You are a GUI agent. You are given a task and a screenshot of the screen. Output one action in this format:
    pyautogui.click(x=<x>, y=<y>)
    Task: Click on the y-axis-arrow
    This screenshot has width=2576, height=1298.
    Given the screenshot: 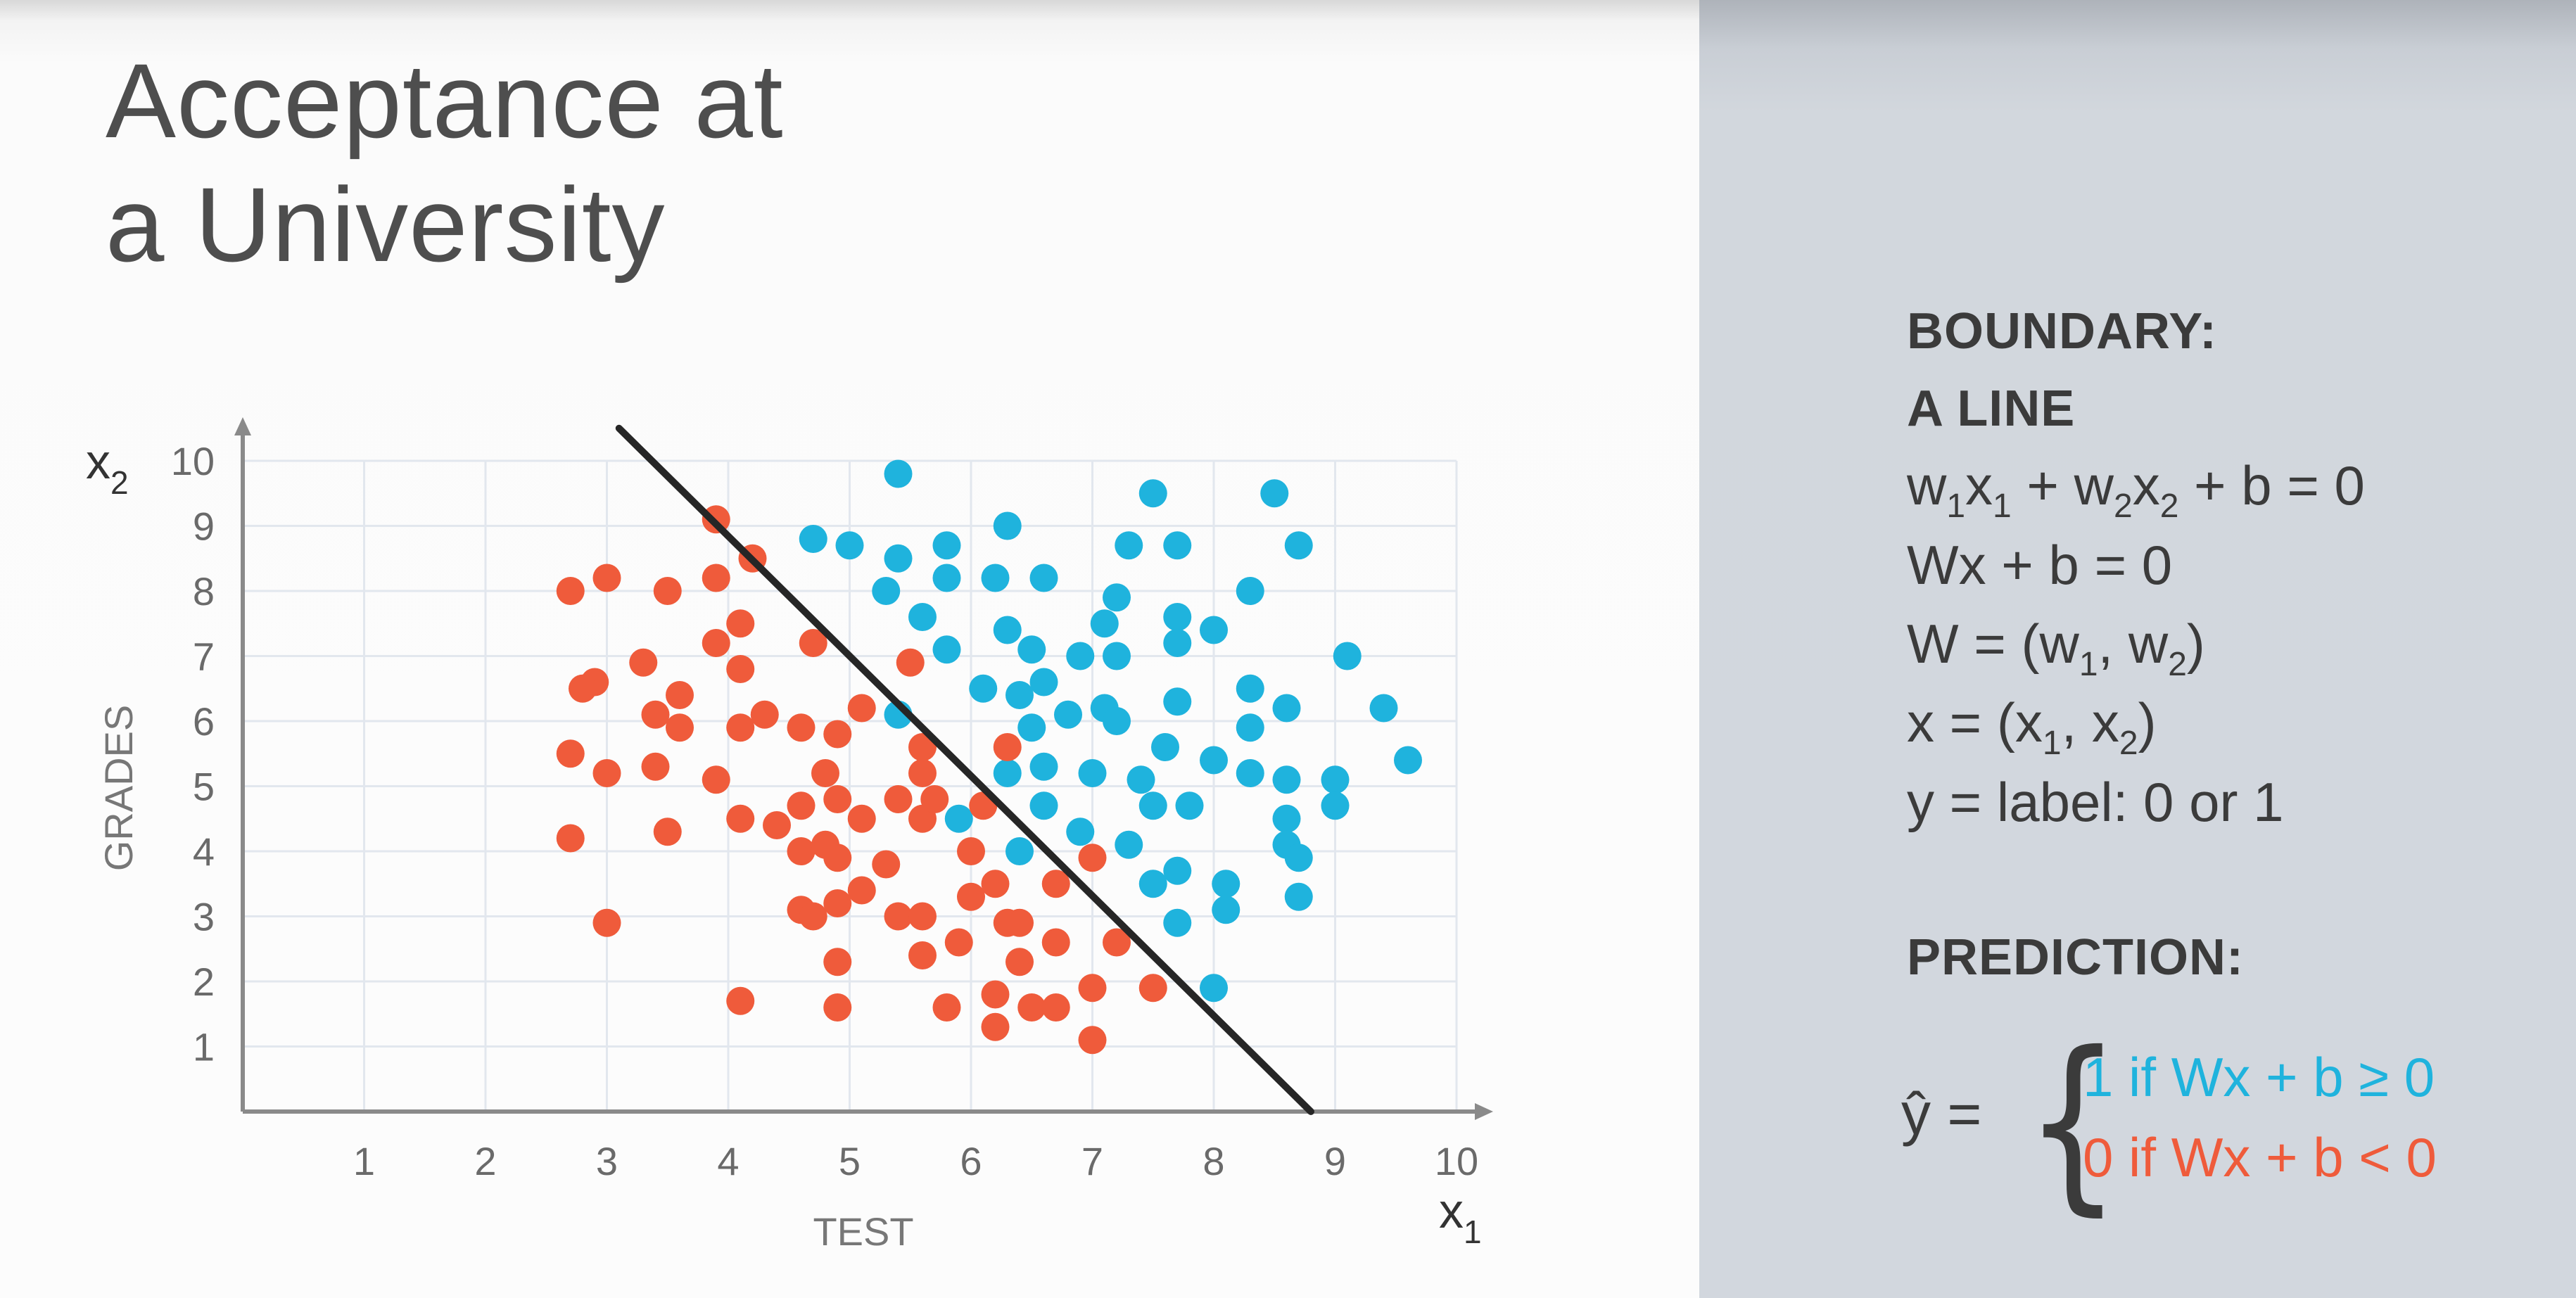 What is the action you would take?
    pyautogui.click(x=242, y=426)
    